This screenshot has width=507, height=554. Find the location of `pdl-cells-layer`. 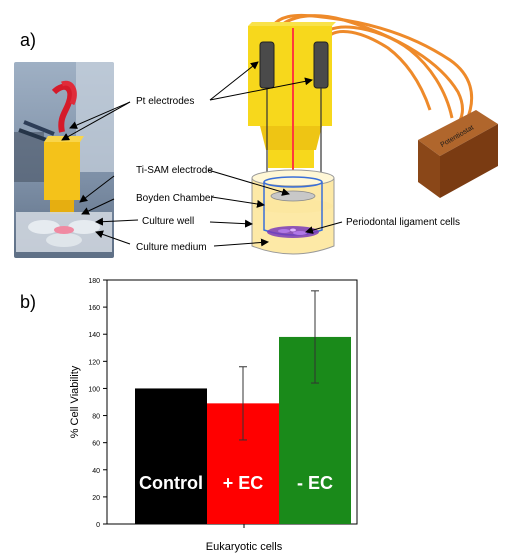

pdl-cells-layer is located at coordinates (293, 232).